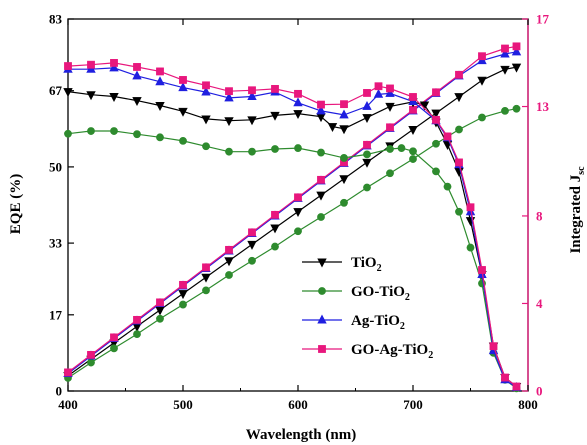  Describe the element at coordinates (56, 19) in the screenshot. I see `y-tick-label: 83` at that location.